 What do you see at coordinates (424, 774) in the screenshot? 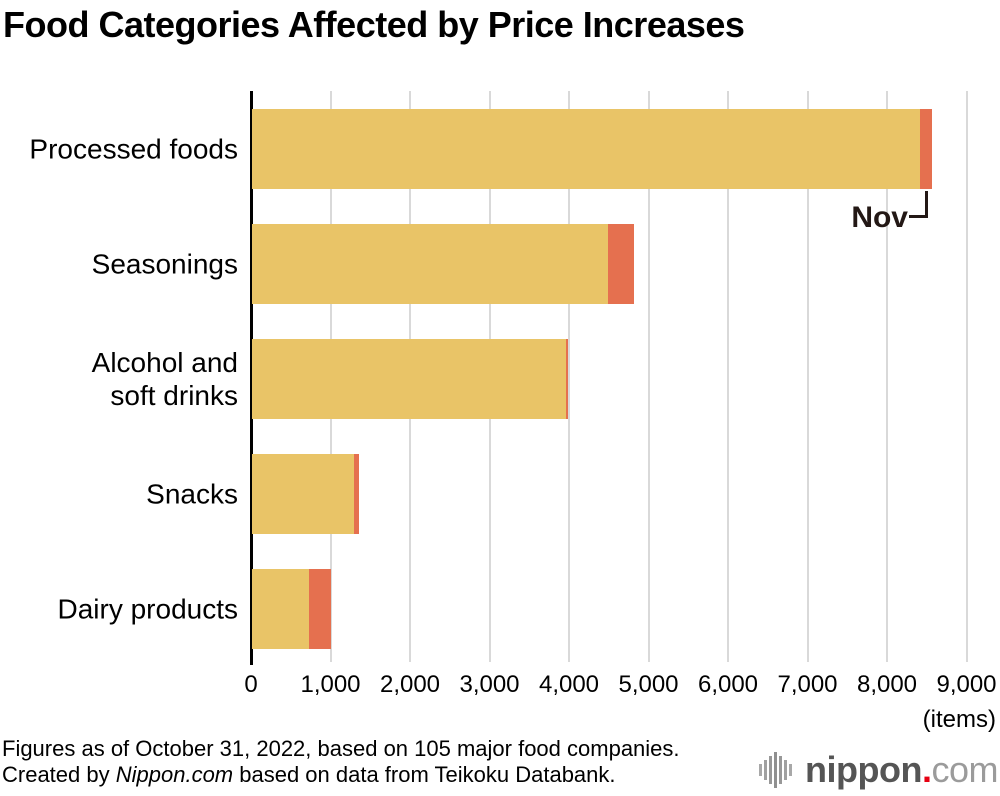
I see `footer-credit-suffix: based on data from Teikoku Databank.` at bounding box center [424, 774].